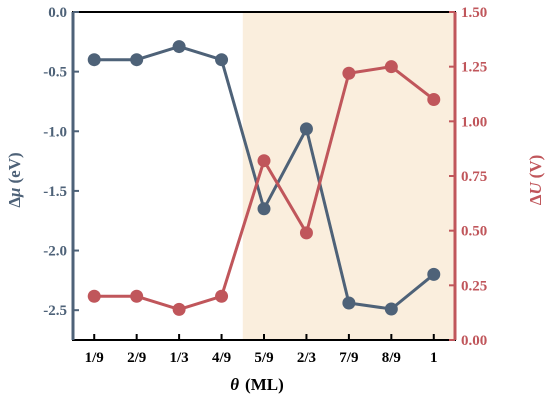 The image size is (550, 403). I want to click on left-ticks: 0.0 -0.5 -1.0 -1.5 -2.0 -2.5, so click(61, 162).